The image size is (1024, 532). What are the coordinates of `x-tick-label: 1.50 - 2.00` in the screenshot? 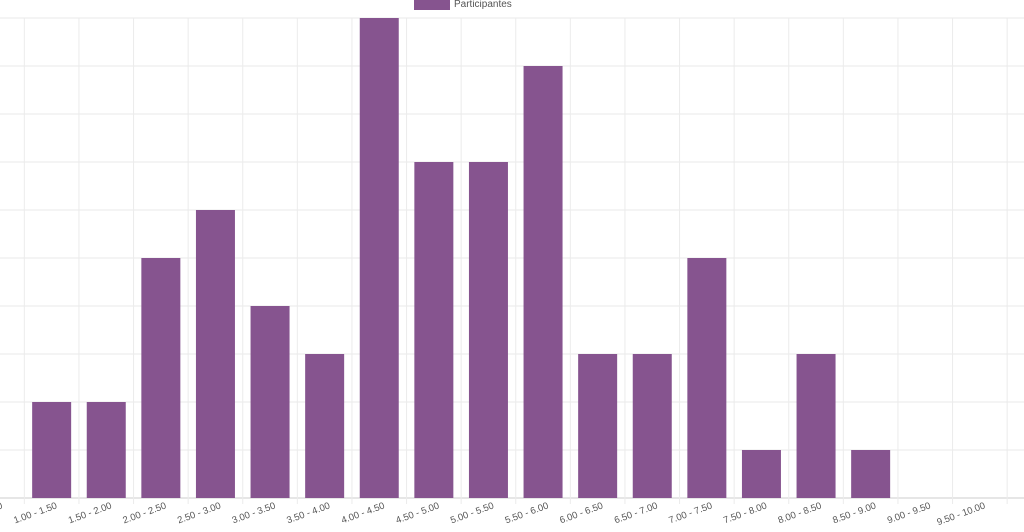 It's located at (90, 513).